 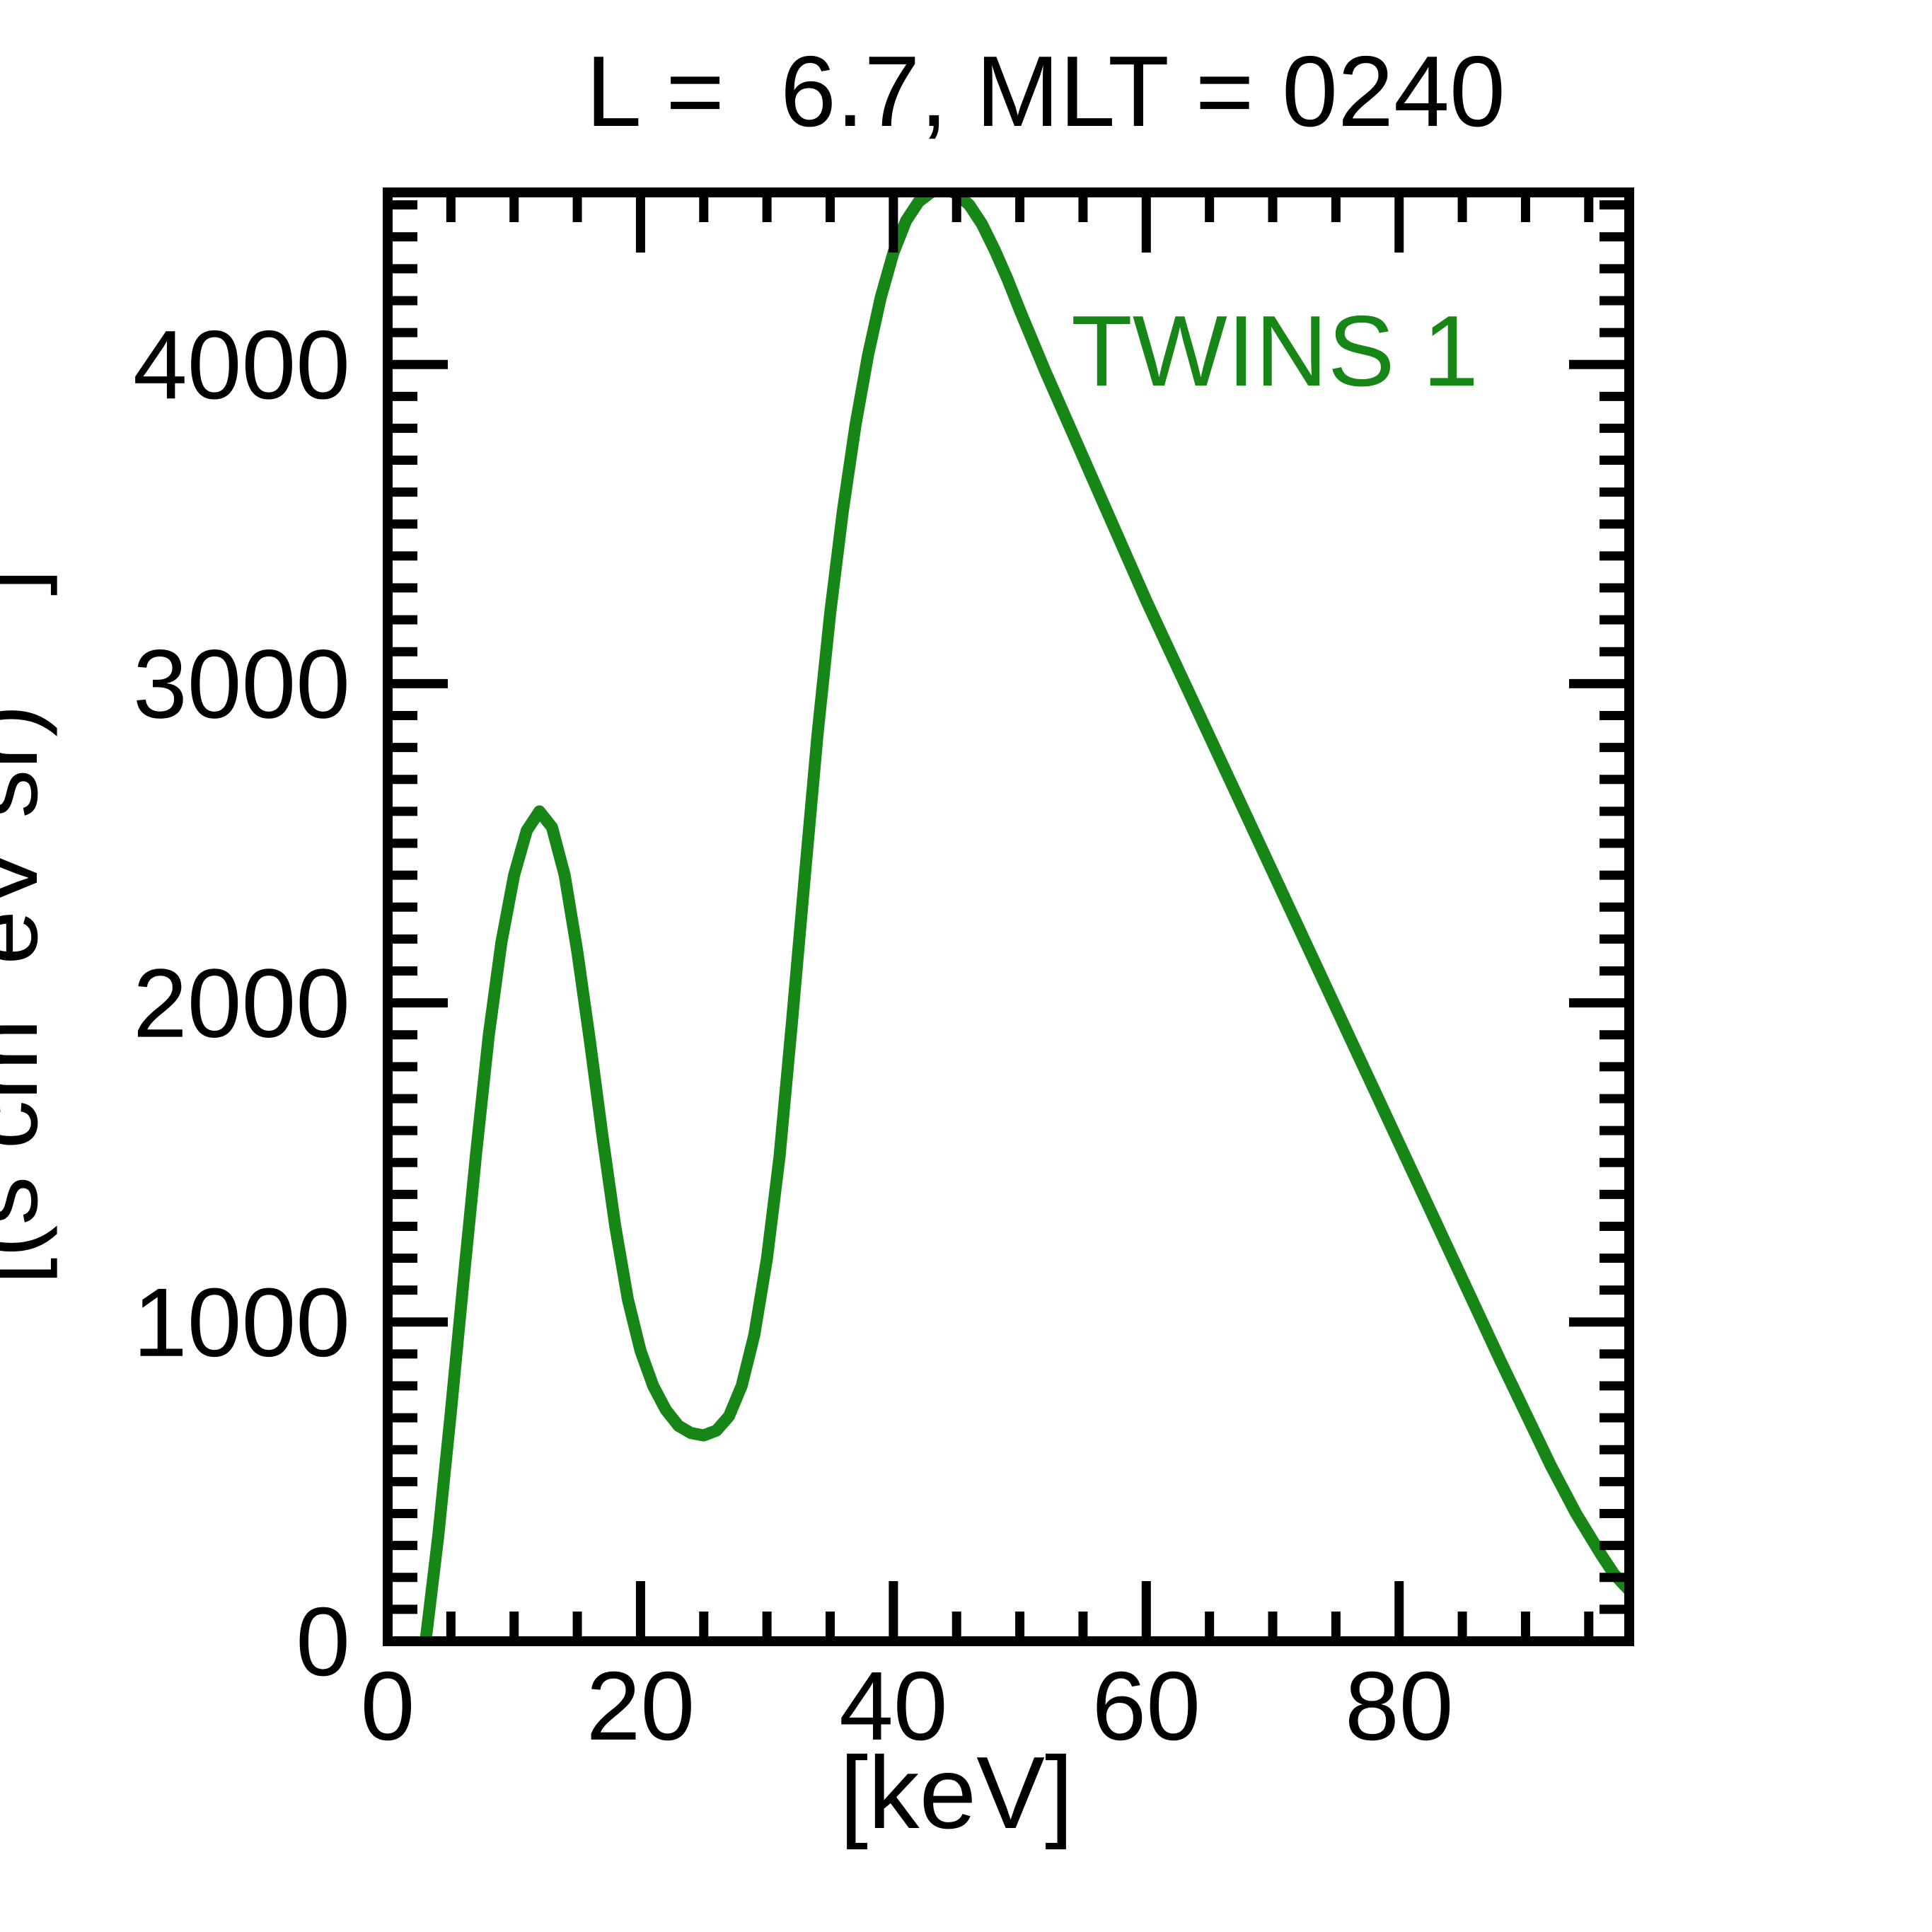 What do you see at coordinates (241, 1322) in the screenshot?
I see `y-tick-label-1000: 1000` at bounding box center [241, 1322].